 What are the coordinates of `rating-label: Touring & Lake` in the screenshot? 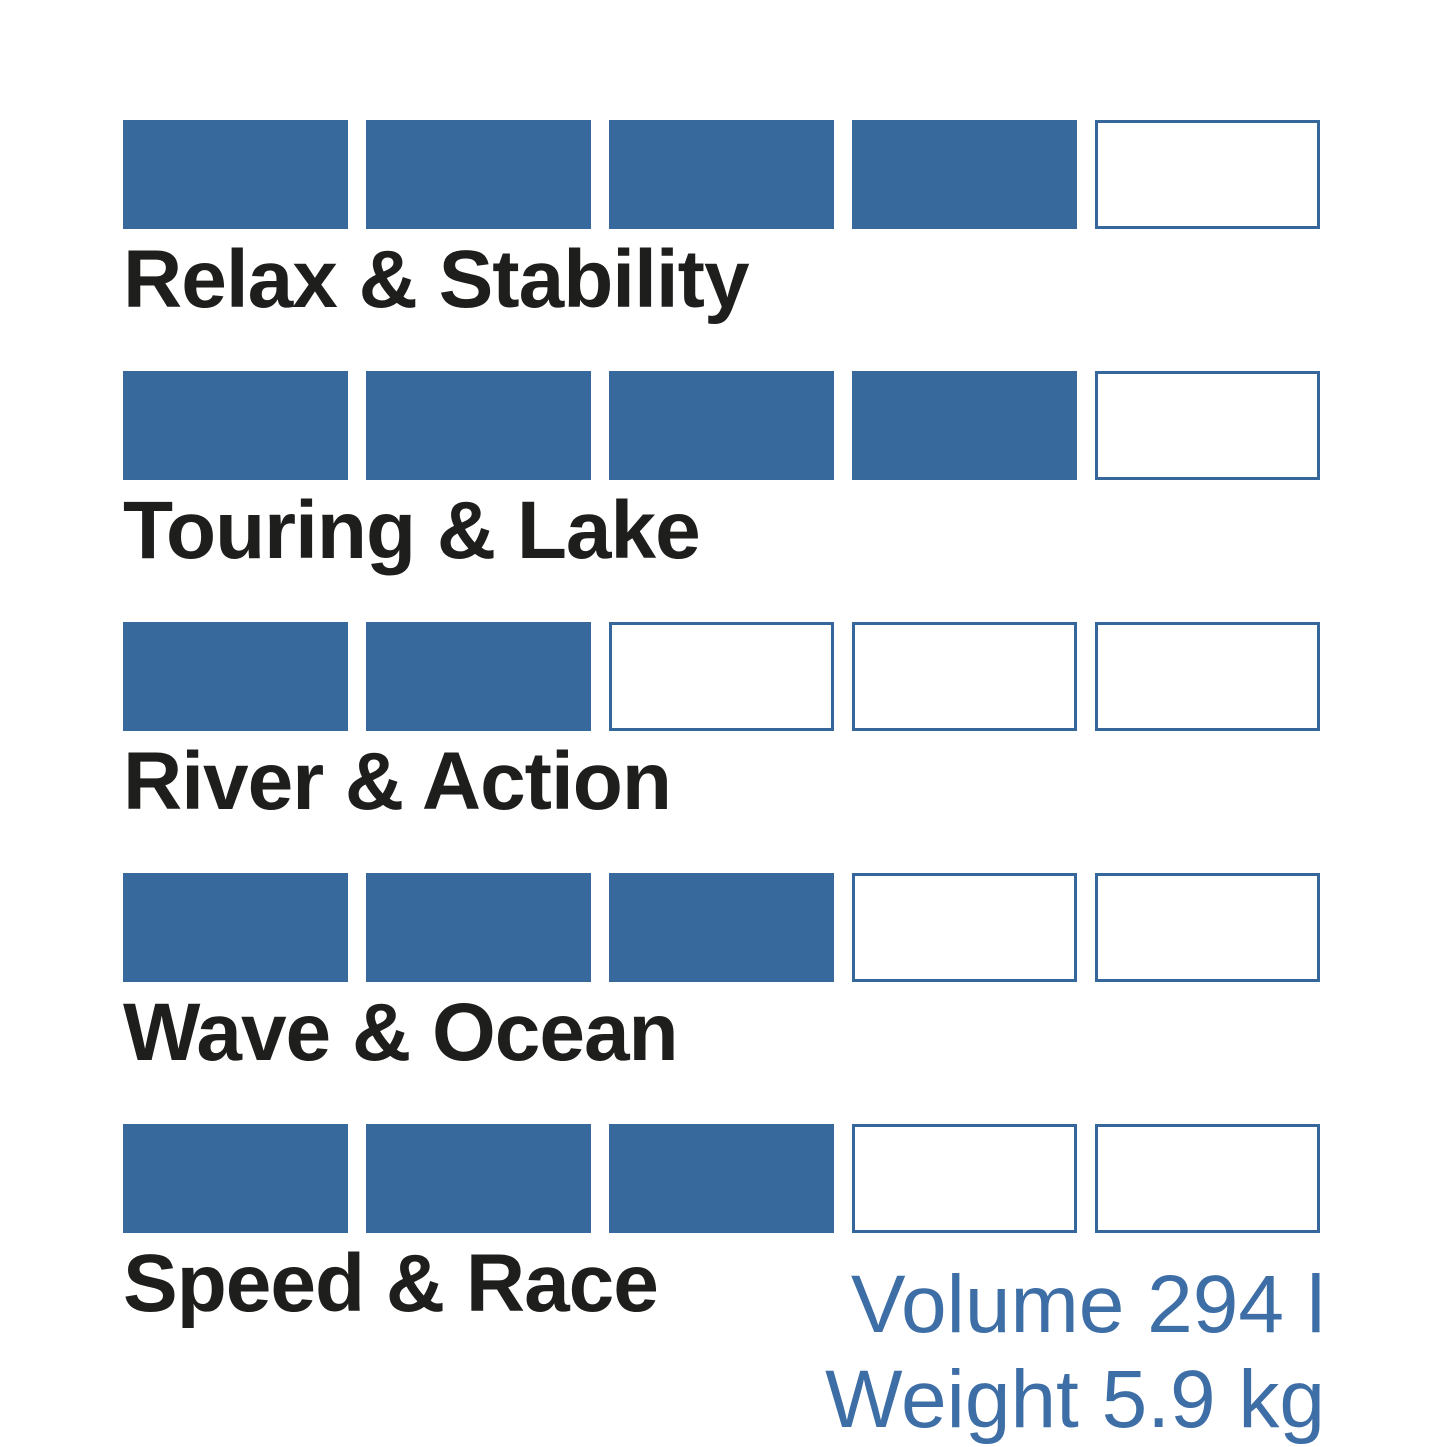 It's located at (412, 530).